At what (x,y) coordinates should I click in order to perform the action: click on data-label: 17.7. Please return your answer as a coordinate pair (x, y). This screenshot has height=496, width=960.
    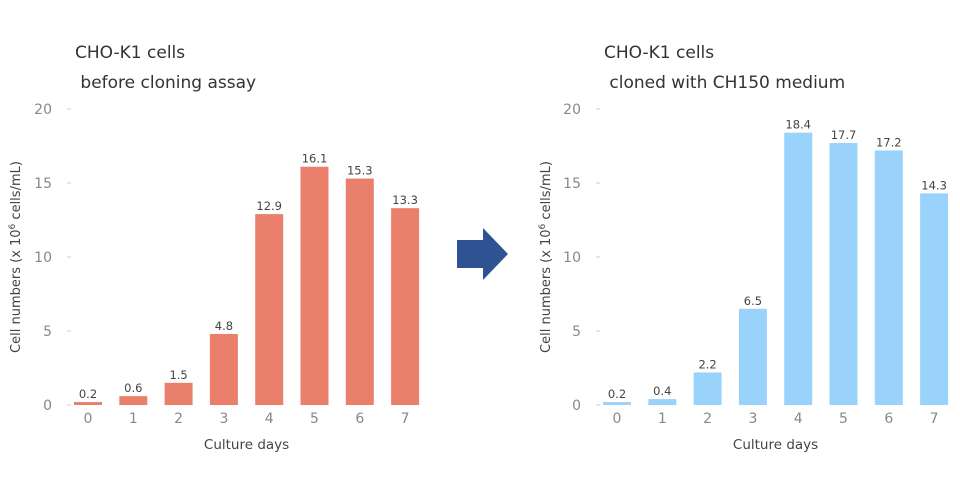
    Looking at the image, I should click on (844, 135).